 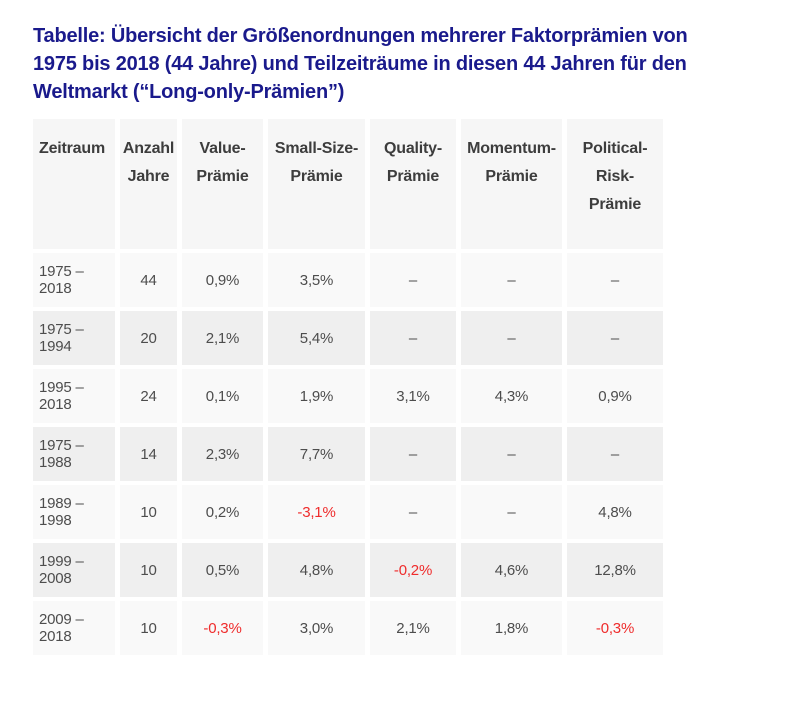 I want to click on premium-value-cell: 20, so click(x=148, y=338).